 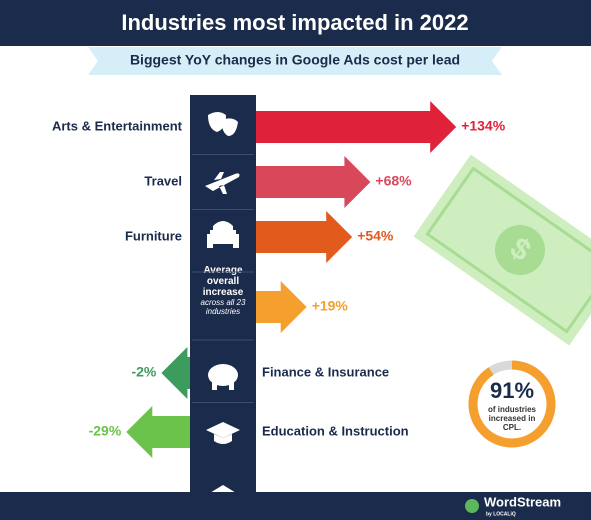 I want to click on chart-title: Industries most impacted in 2022, so click(x=294, y=22).